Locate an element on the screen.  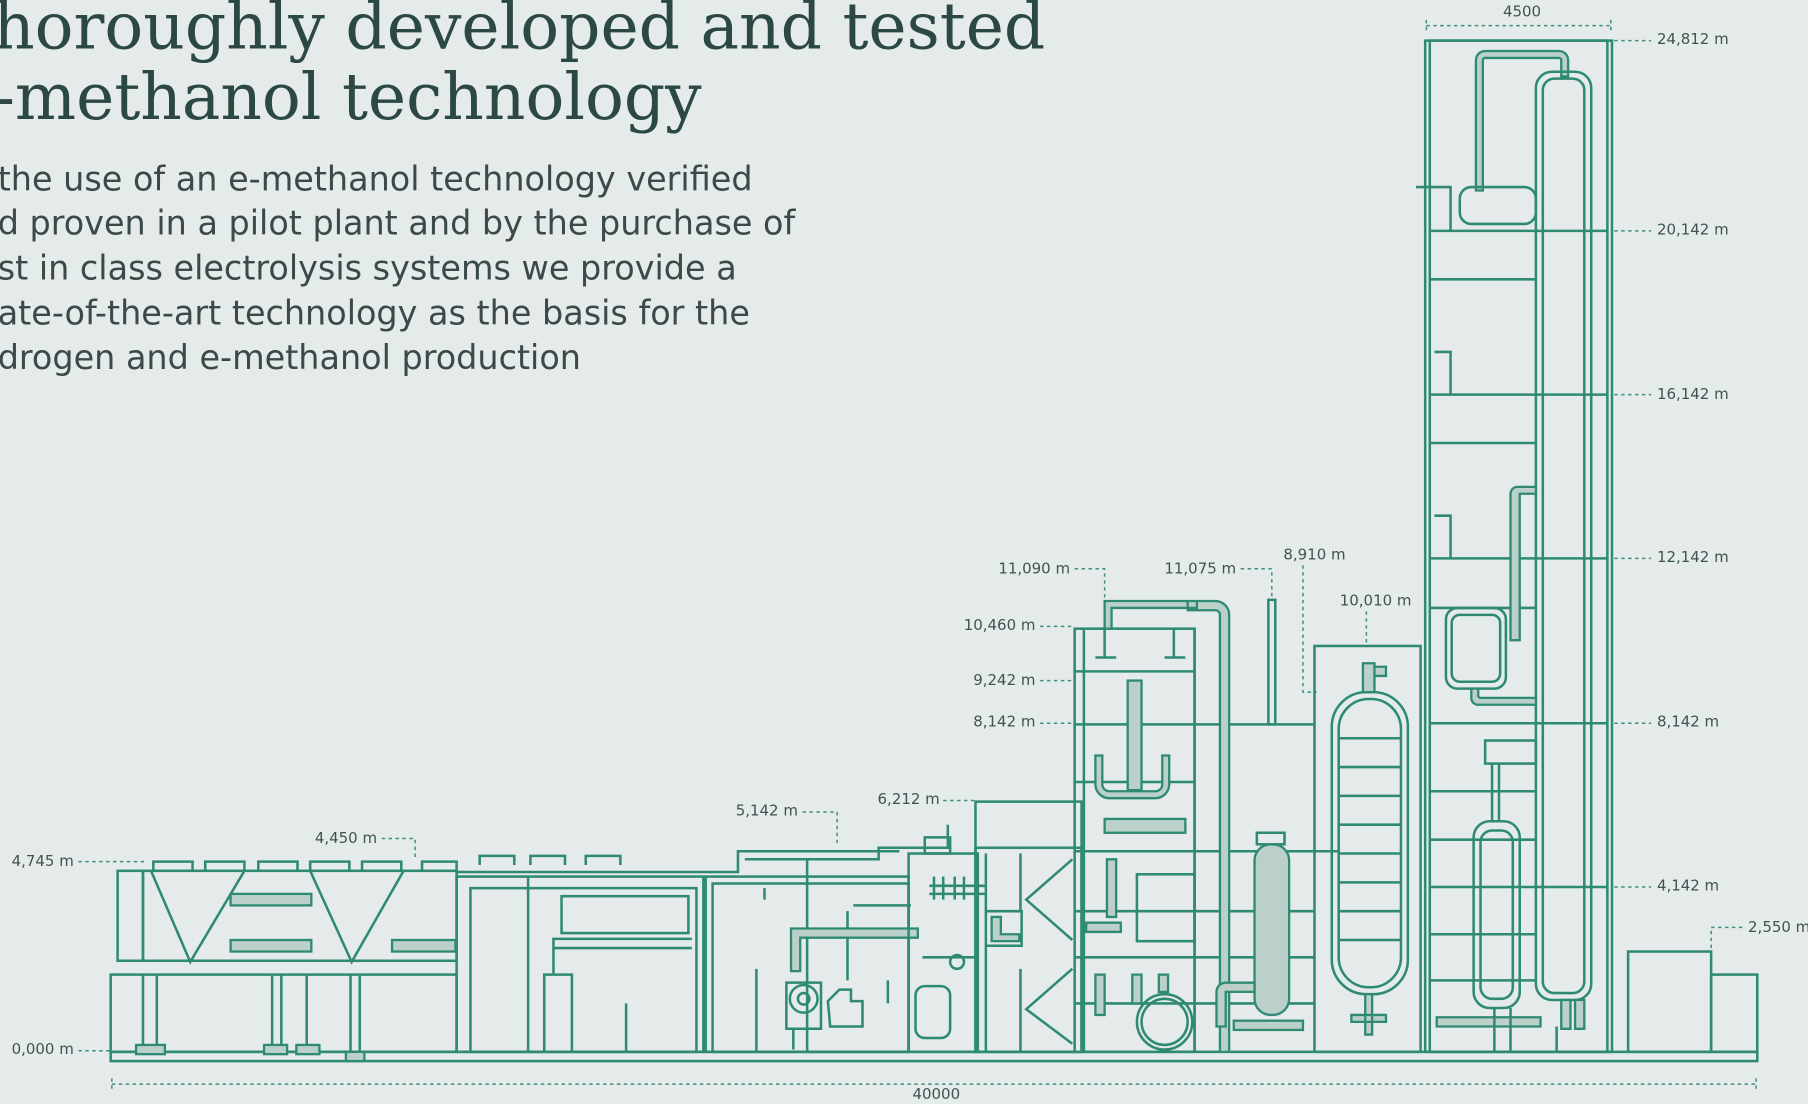
dimension-label: 20,142 m is located at coordinates (1693, 229).